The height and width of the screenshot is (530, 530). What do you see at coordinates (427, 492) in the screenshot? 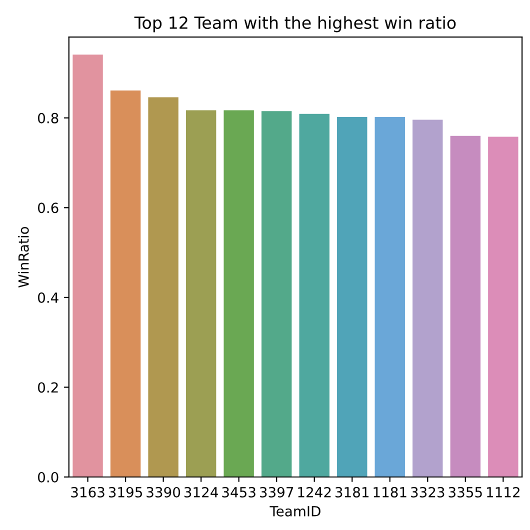
I see `x-tick-label: 3323` at bounding box center [427, 492].